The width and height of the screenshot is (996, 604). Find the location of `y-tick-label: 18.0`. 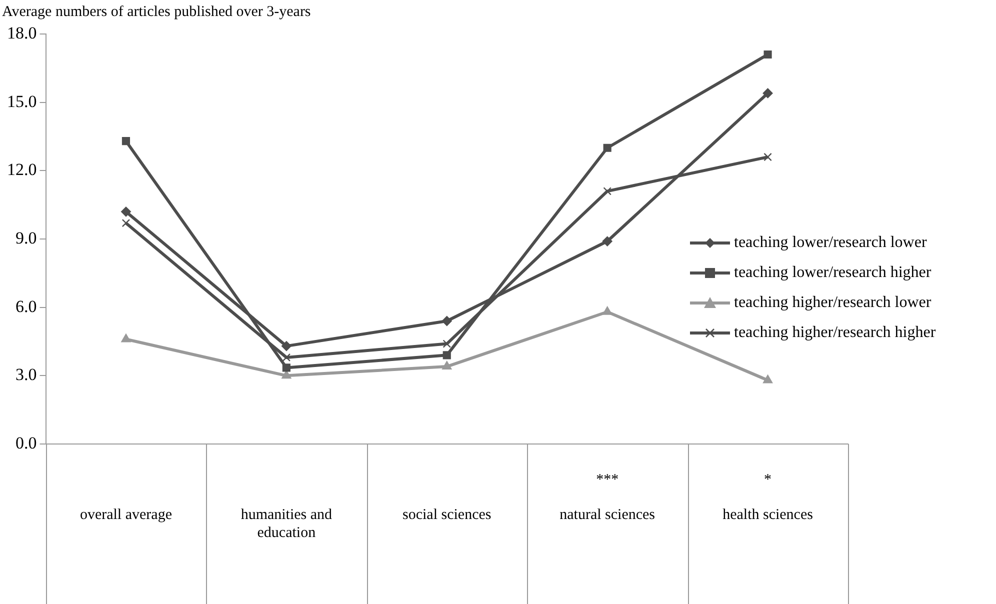

y-tick-label: 18.0 is located at coordinates (22, 32).